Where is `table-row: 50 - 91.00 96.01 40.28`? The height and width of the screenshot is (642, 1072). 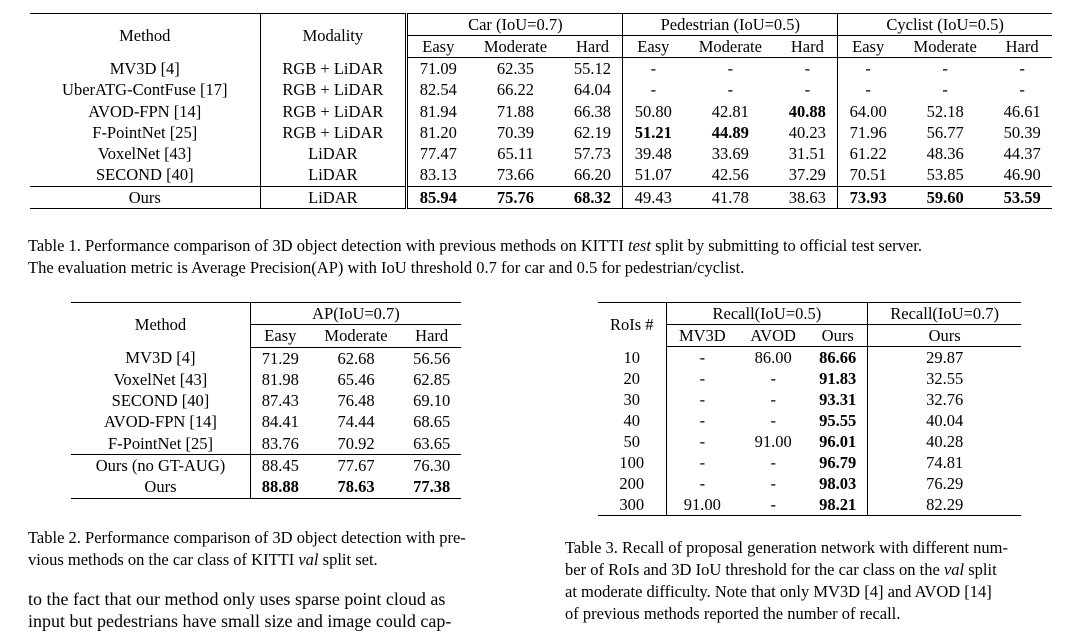
table-row: 50 - 91.00 96.01 40.28 is located at coordinates (809, 441).